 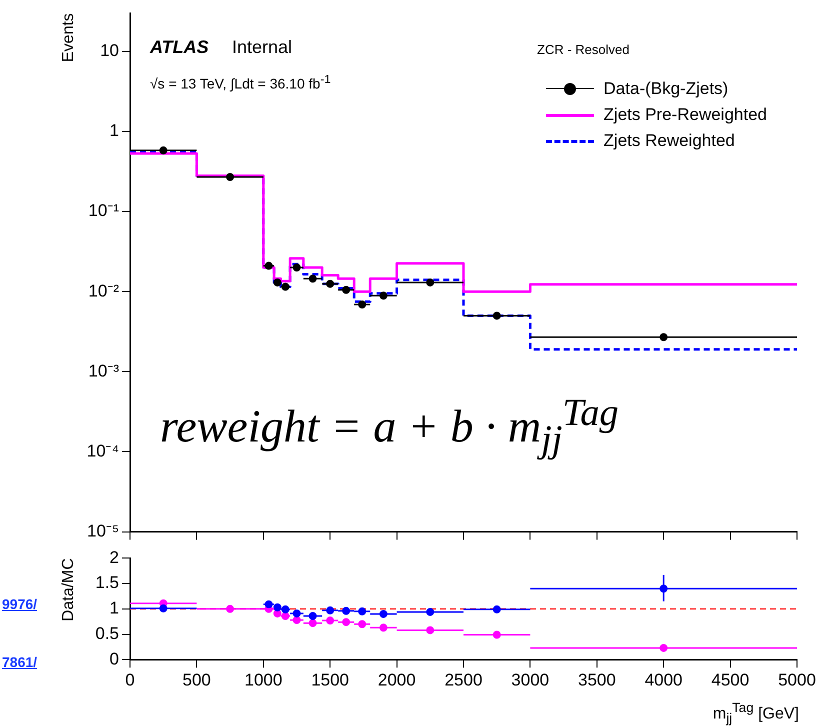 What do you see at coordinates (330, 680) in the screenshot?
I see `x-tick-label: 1500` at bounding box center [330, 680].